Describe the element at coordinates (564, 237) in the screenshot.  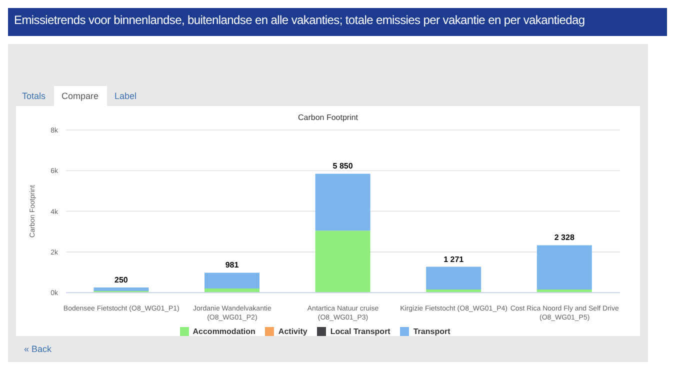
I see `total-label: 2 328` at that location.